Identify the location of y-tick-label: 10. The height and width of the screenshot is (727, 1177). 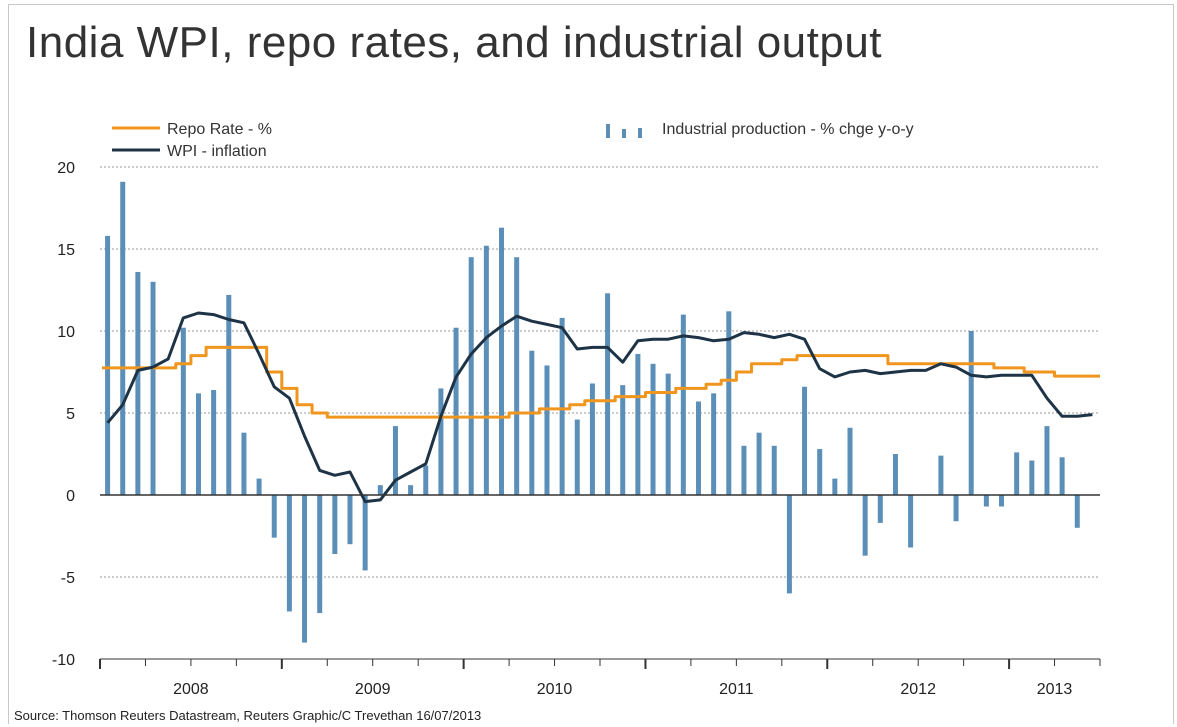
(66, 332).